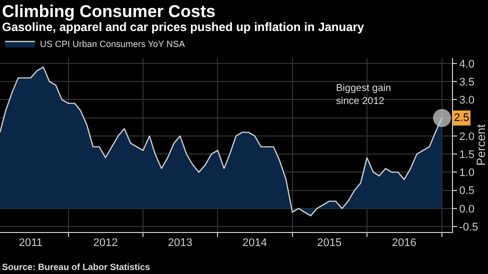 This screenshot has height=274, width=488. What do you see at coordinates (183, 27) in the screenshot?
I see `chart-subtitle: Gasoline, apparel and car prices pushed up inflation in January` at bounding box center [183, 27].